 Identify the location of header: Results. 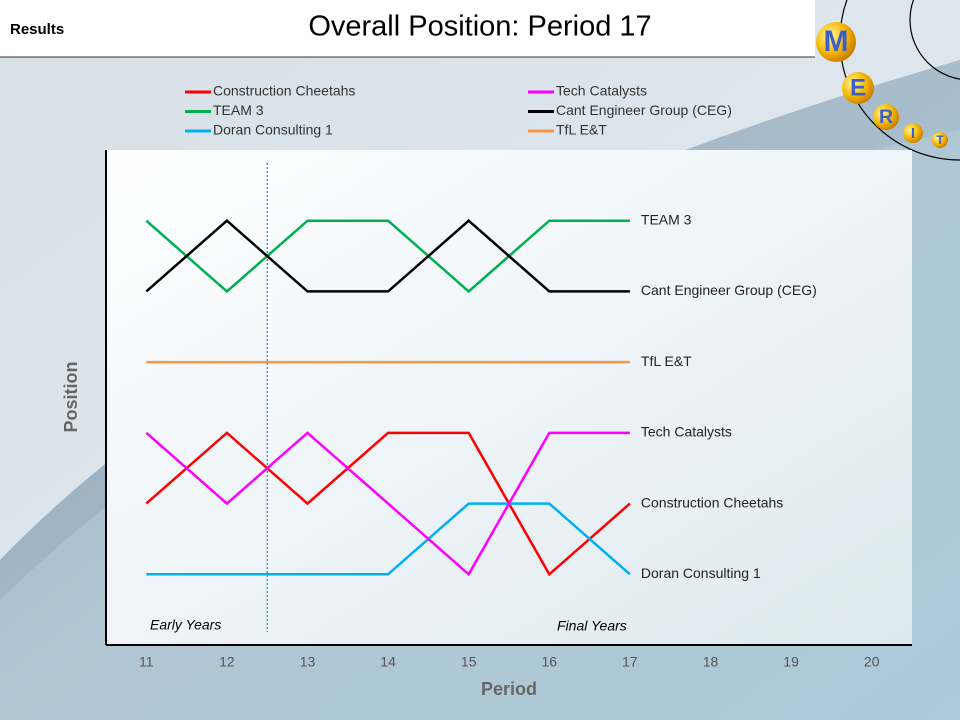
(37, 29).